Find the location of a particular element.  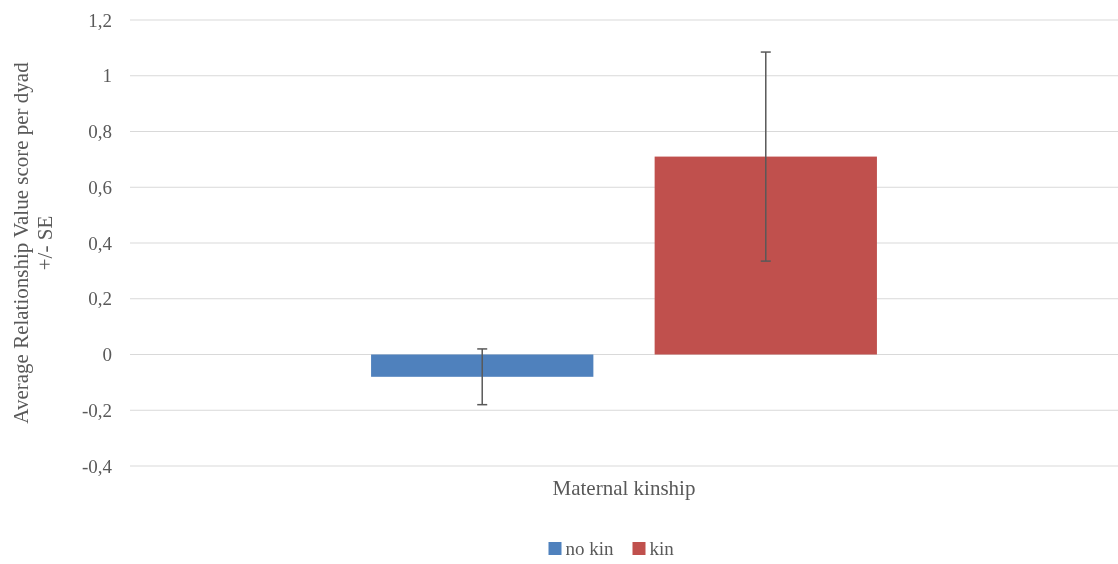

y-tick-label: -0,2 is located at coordinates (96, 410).